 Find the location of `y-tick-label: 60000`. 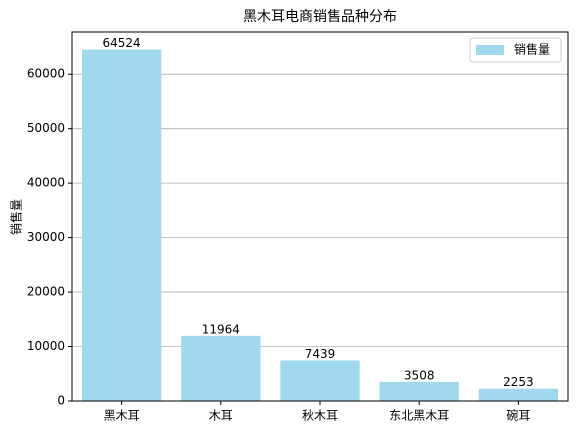

y-tick-label: 60000 is located at coordinates (46, 74).